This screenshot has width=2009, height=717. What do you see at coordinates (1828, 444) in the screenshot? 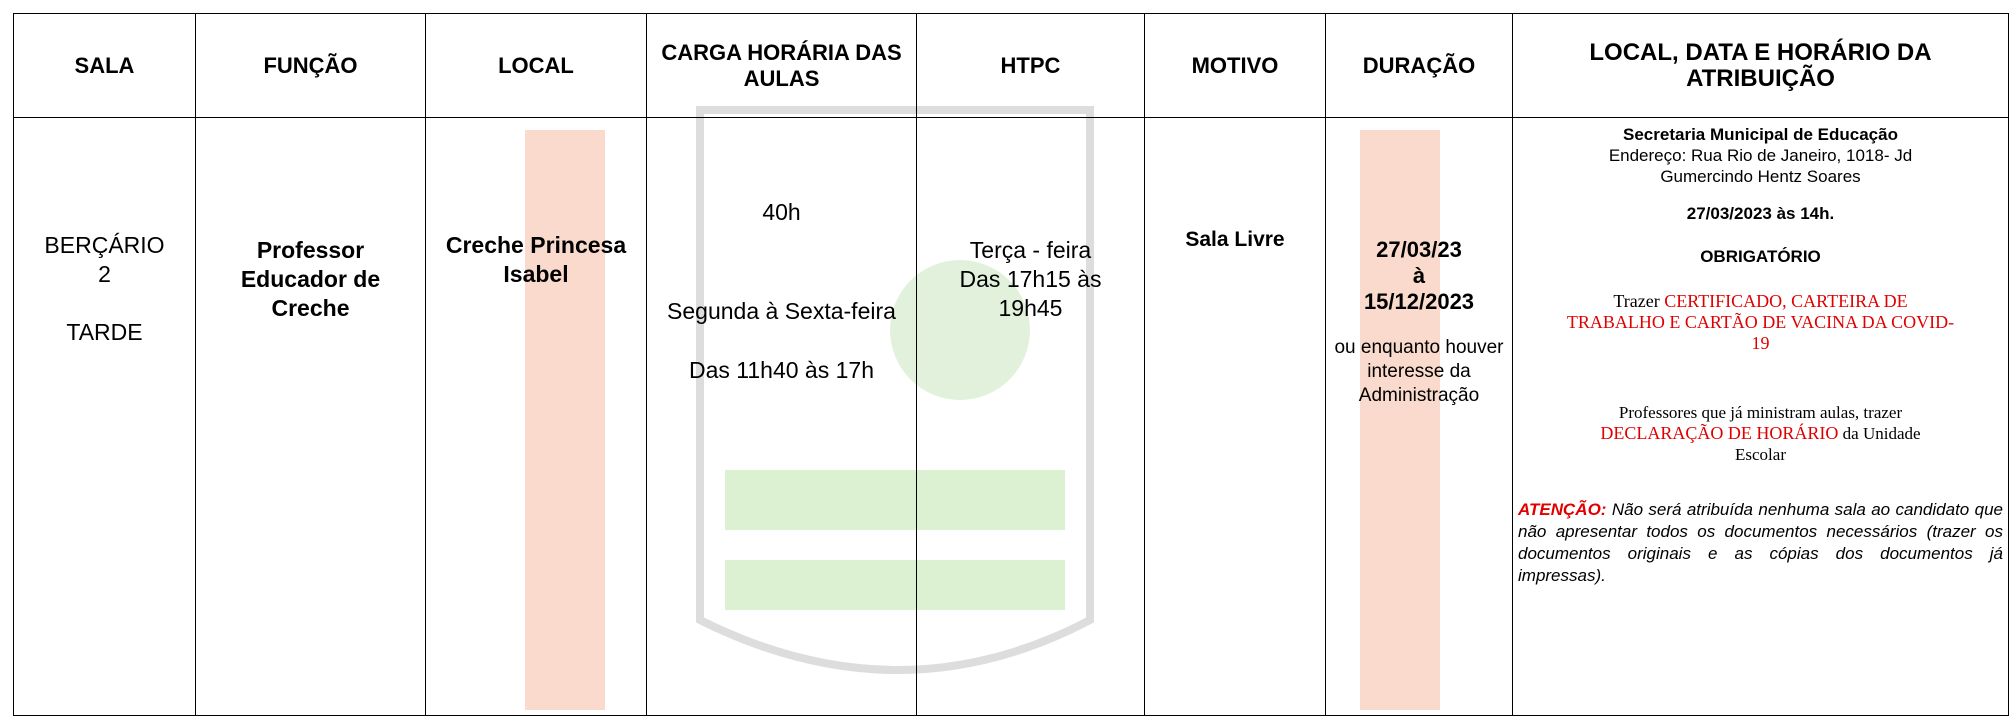
I see `text: da Unidade Escolar` at bounding box center [1828, 444].